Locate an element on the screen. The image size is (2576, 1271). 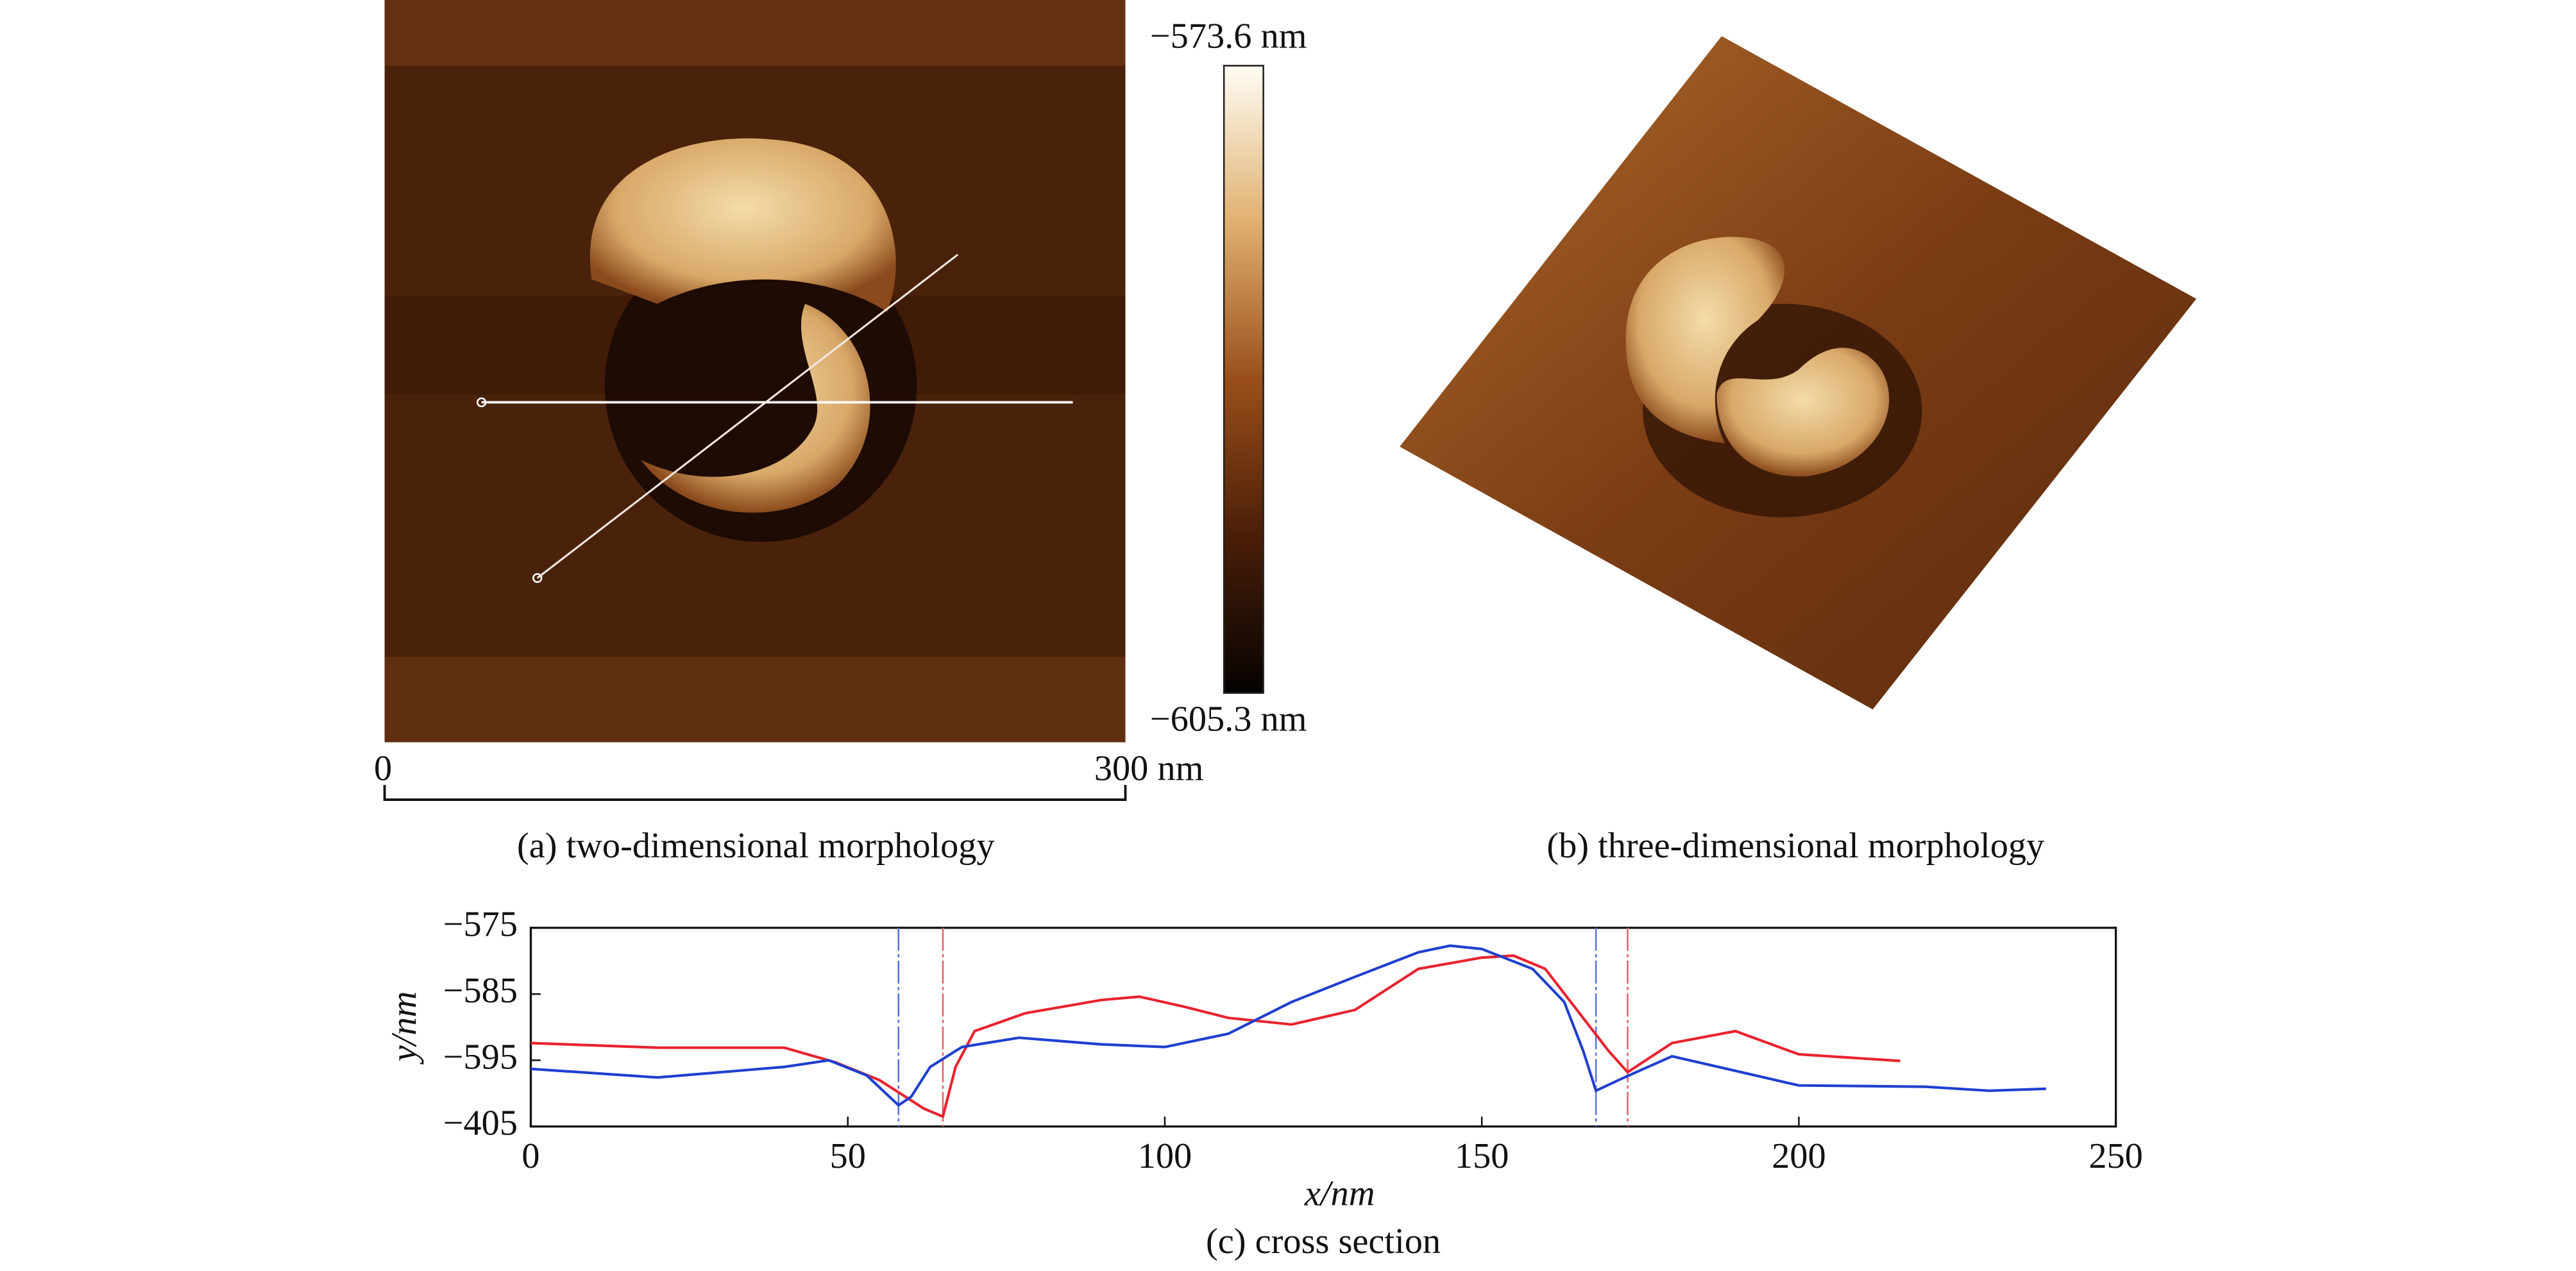
scale-end: 300 nm is located at coordinates (1149, 768).